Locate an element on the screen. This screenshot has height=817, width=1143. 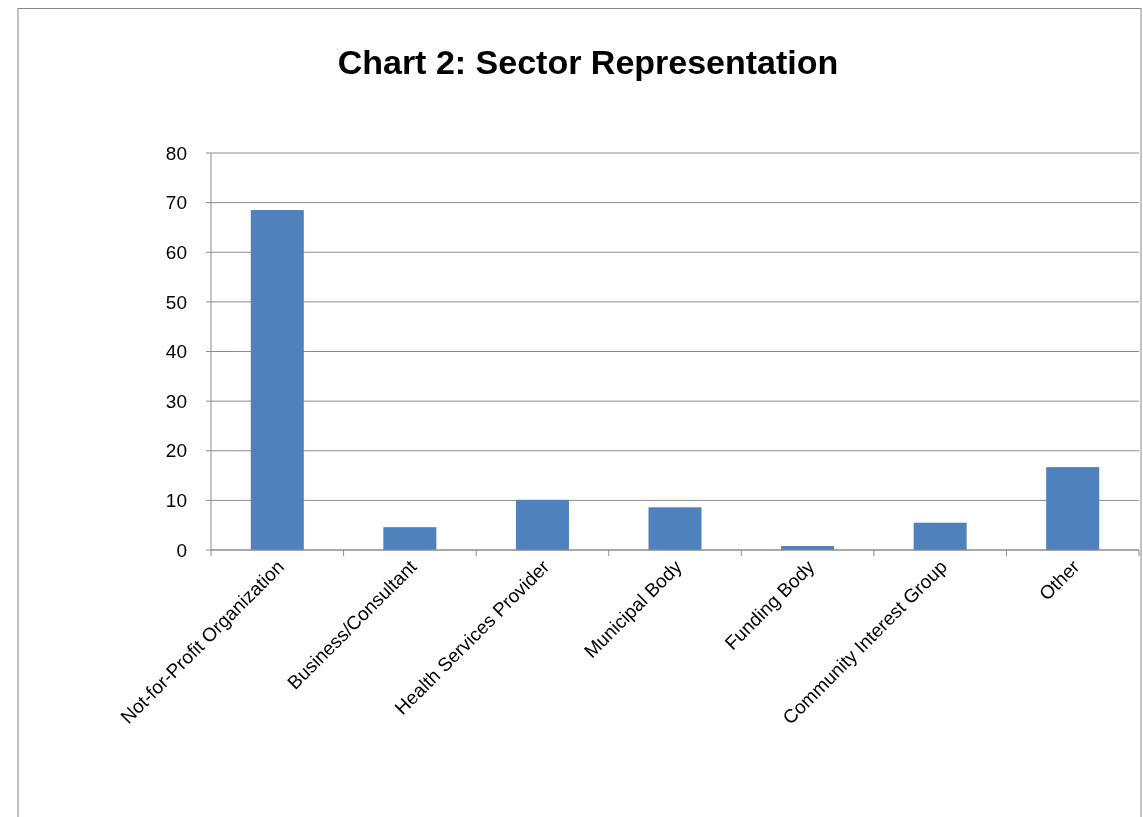
chart-title: Chart 2: Sector Representation is located at coordinates (588, 62).